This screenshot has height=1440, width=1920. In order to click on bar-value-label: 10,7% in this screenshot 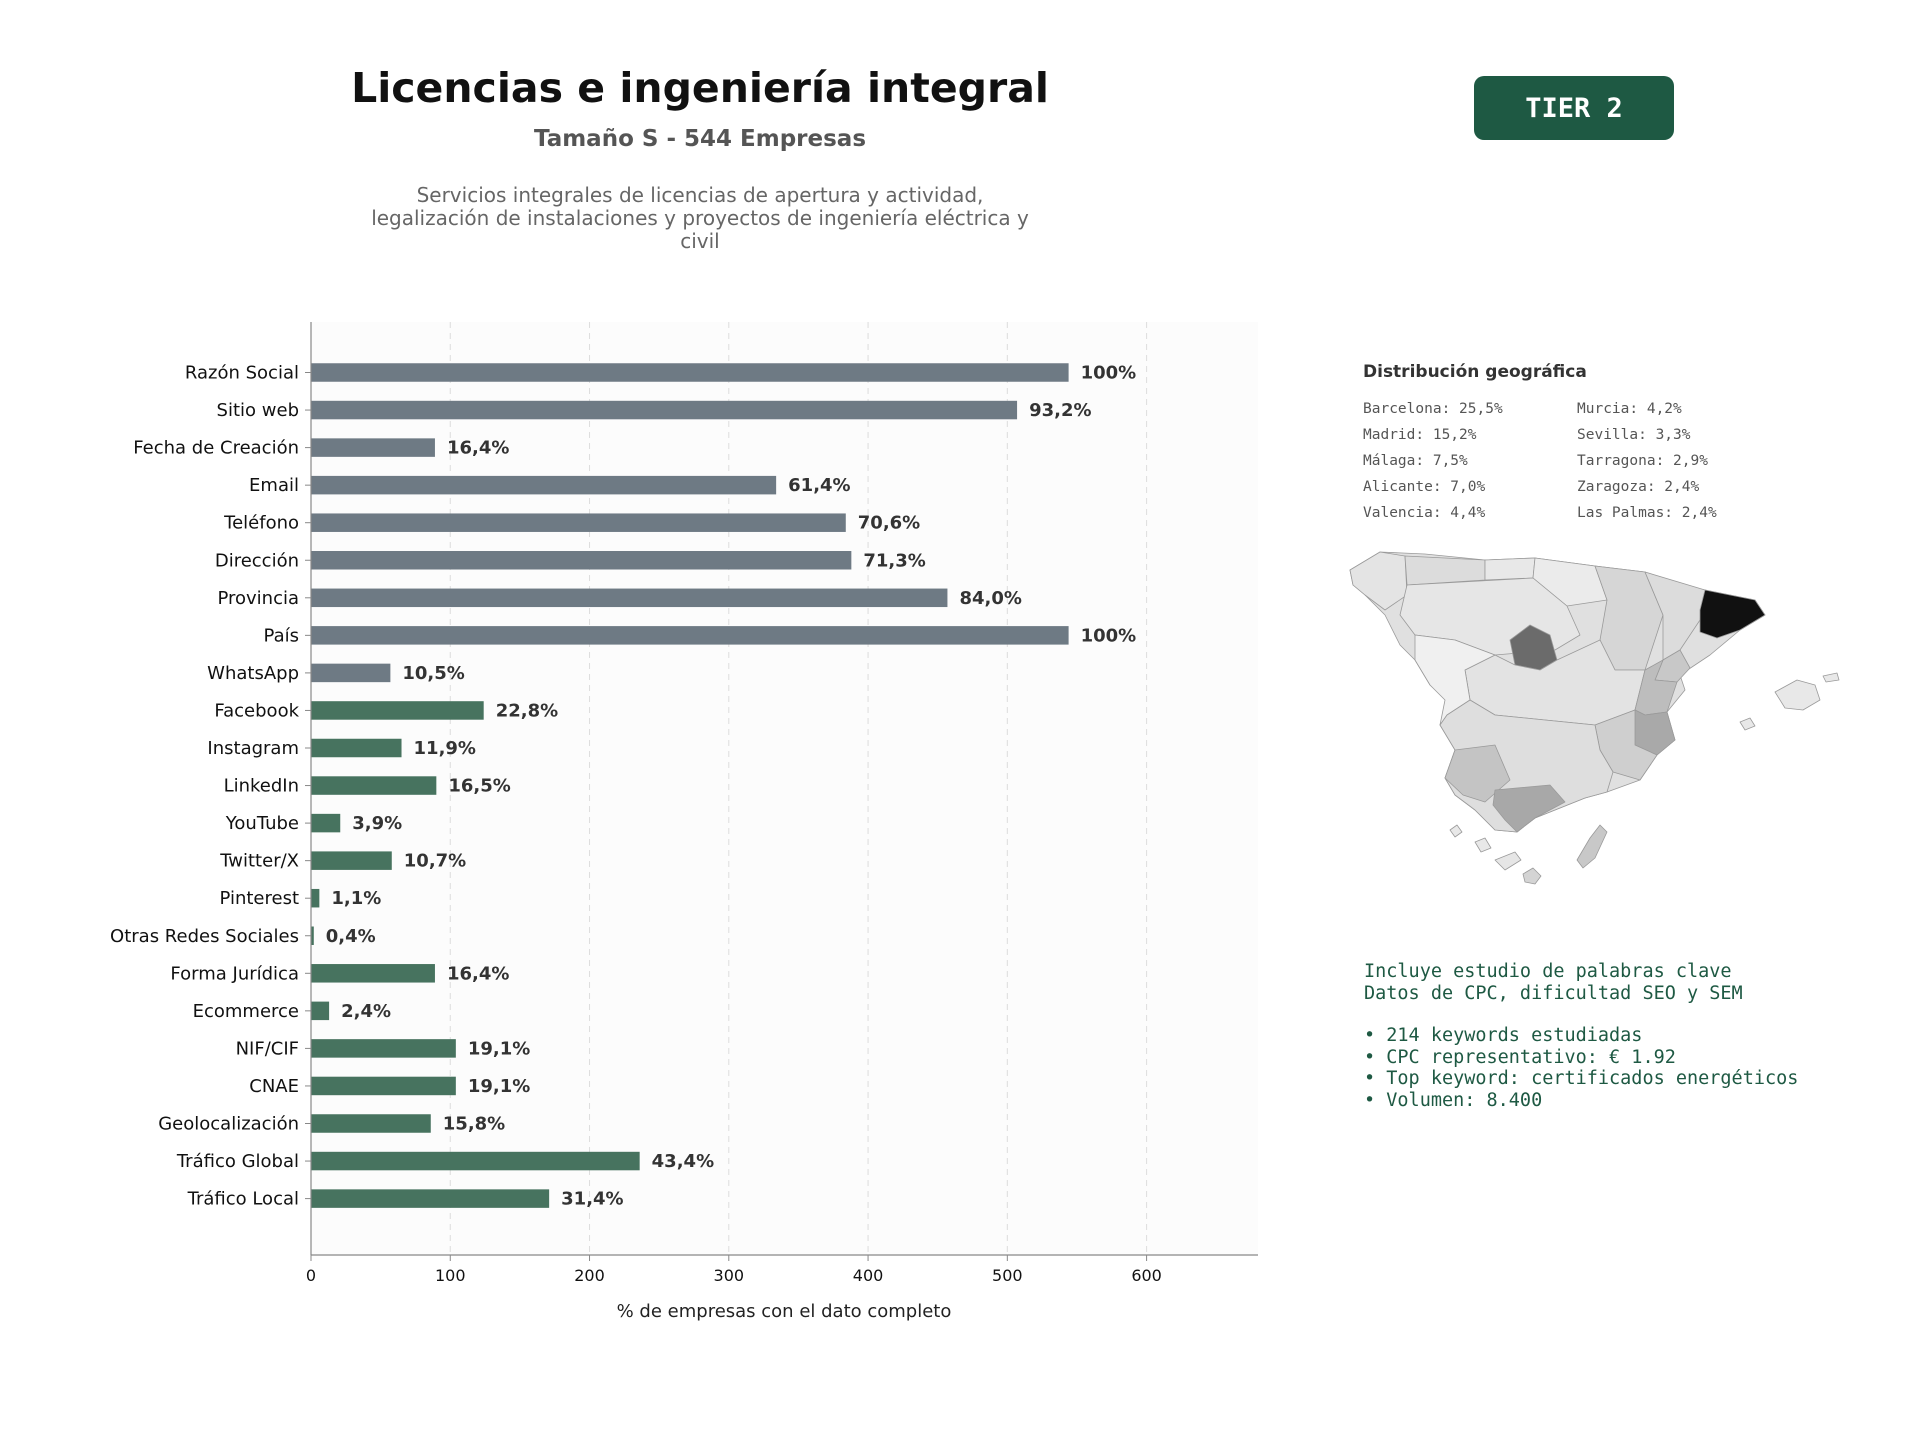, I will do `click(435, 861)`.